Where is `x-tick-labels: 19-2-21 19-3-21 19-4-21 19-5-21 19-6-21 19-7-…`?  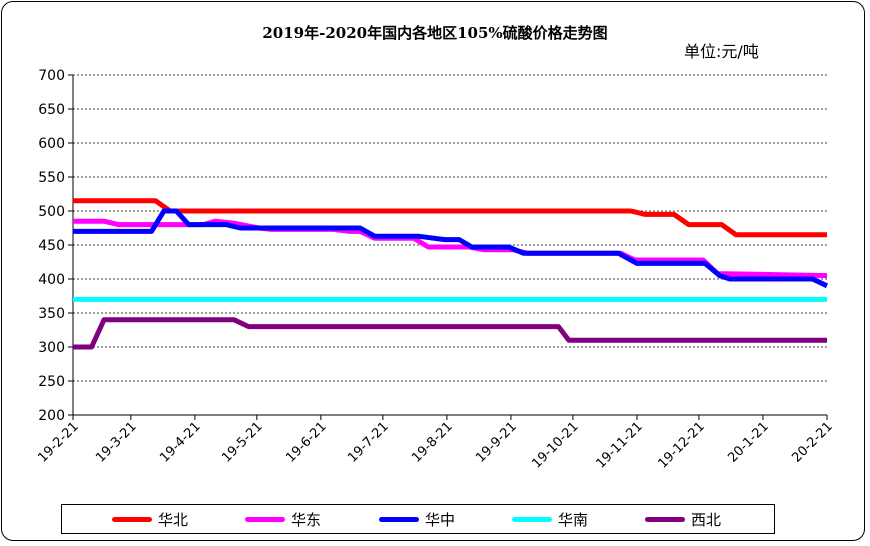 x-tick-labels: 19-2-21 19-3-21 19-4-21 19-5-21 19-6-21 19-7-… is located at coordinates (435, 445).